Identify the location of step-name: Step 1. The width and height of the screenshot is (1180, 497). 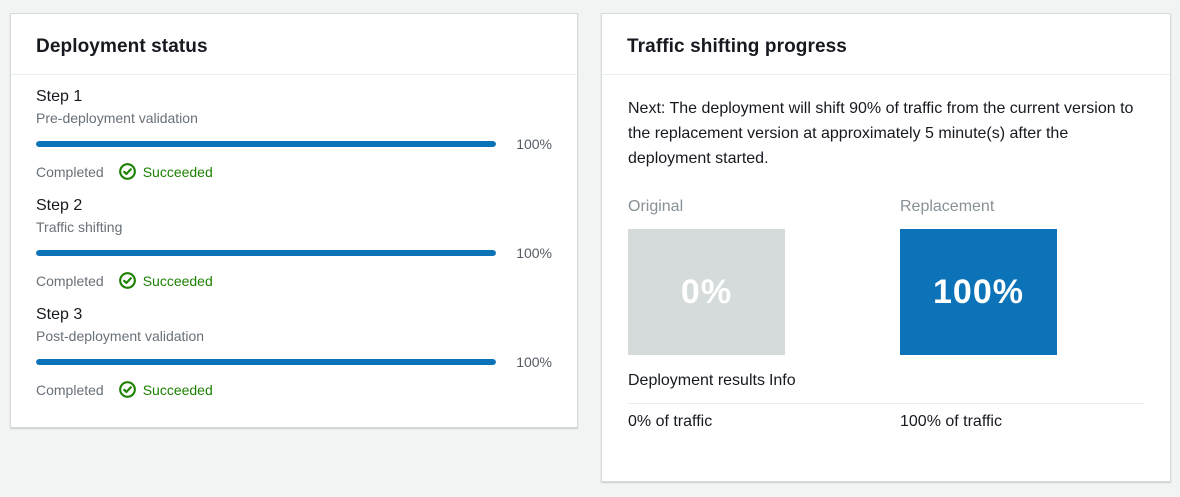
(59, 96).